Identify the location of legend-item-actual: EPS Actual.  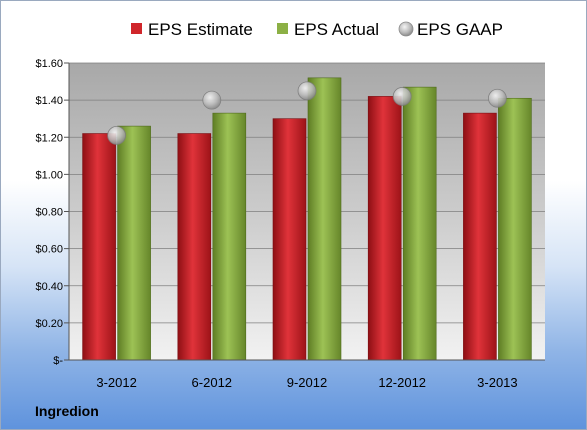
(328, 29).